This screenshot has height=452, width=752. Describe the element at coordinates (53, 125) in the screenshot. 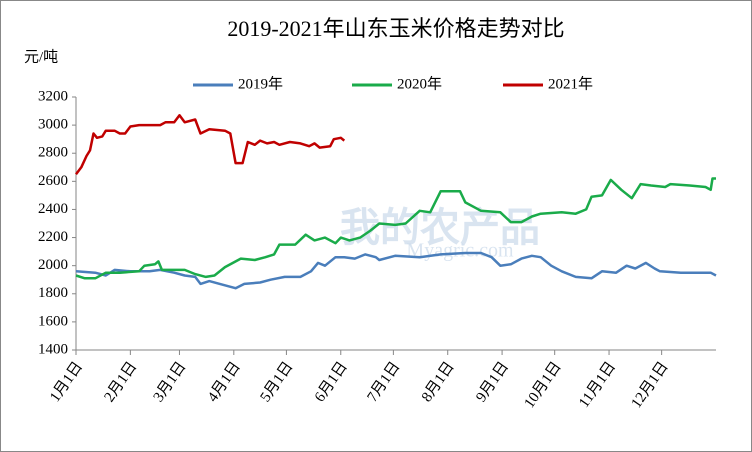

I see `y-tick-label: 3000` at that location.